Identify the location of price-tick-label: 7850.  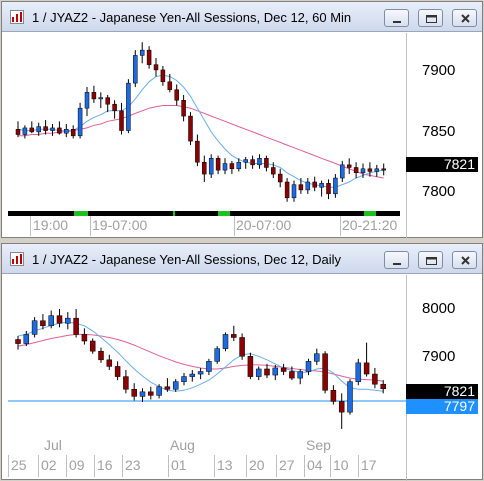
(439, 131).